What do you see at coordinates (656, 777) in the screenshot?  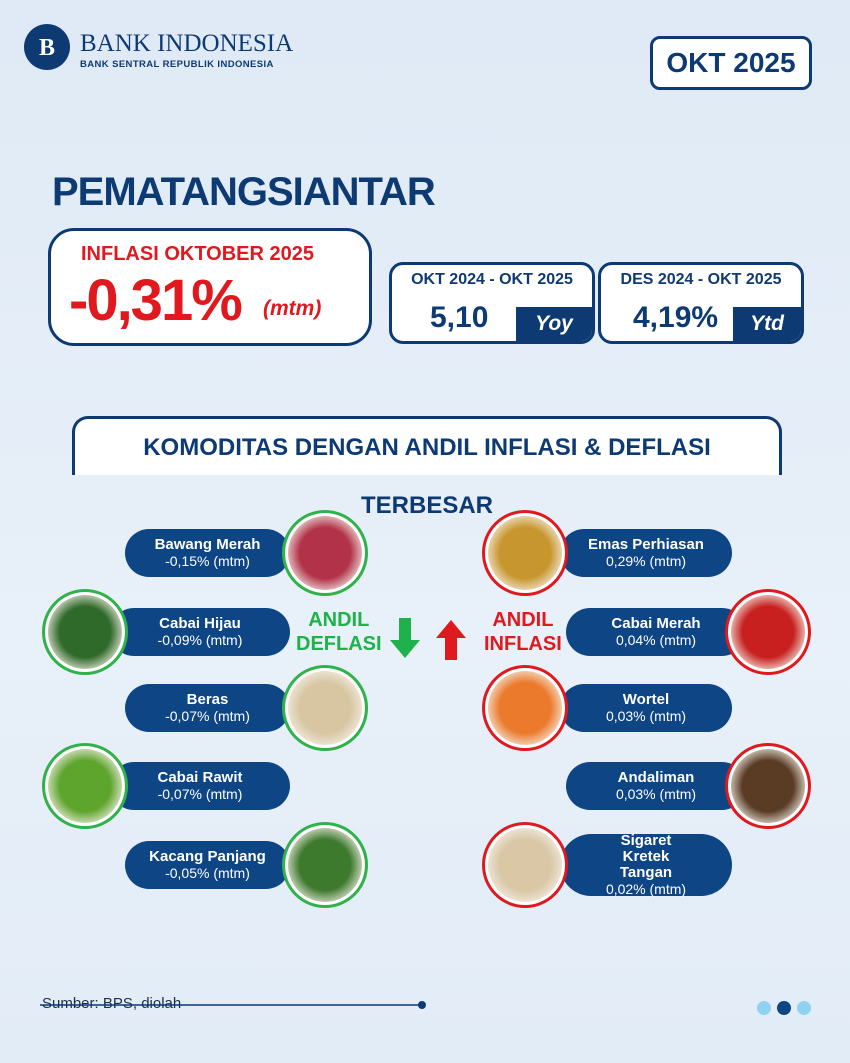 I see `commodity-name: Andaliman` at bounding box center [656, 777].